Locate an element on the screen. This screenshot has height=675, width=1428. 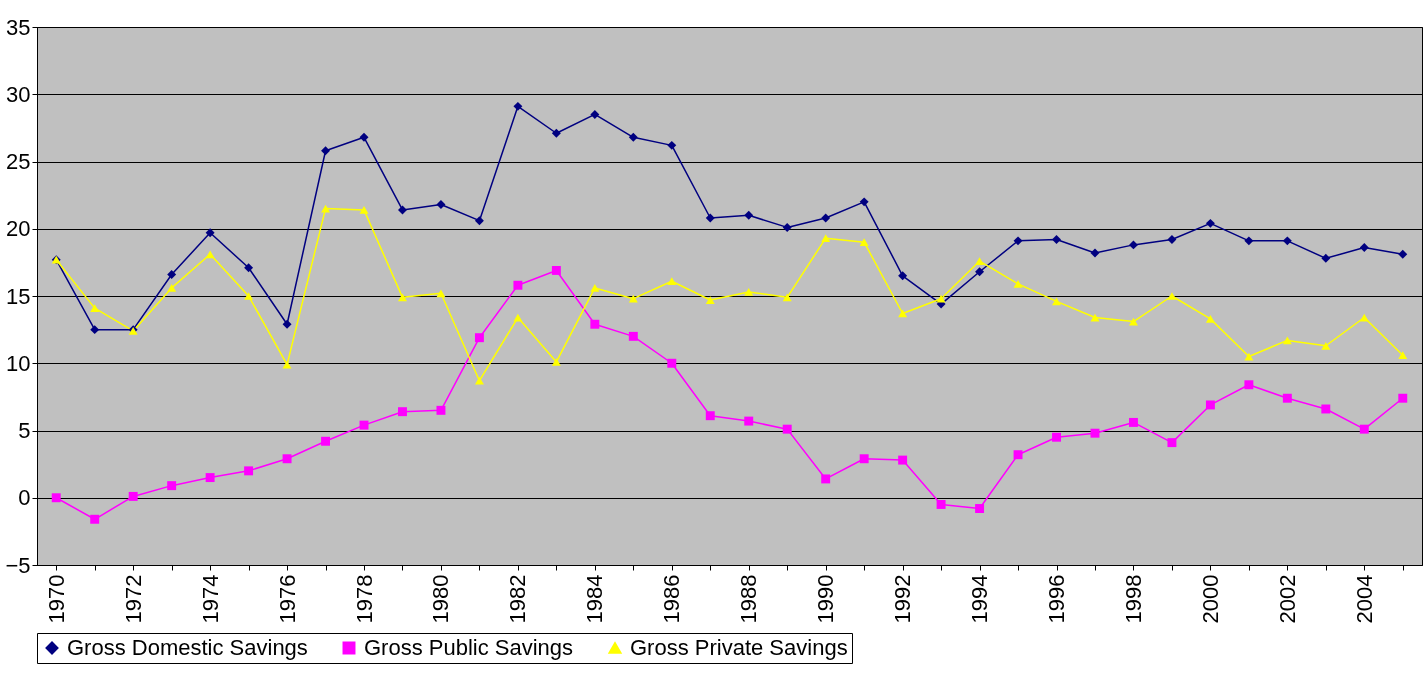
x-tick-label: 1980 is located at coordinates (441, 599).